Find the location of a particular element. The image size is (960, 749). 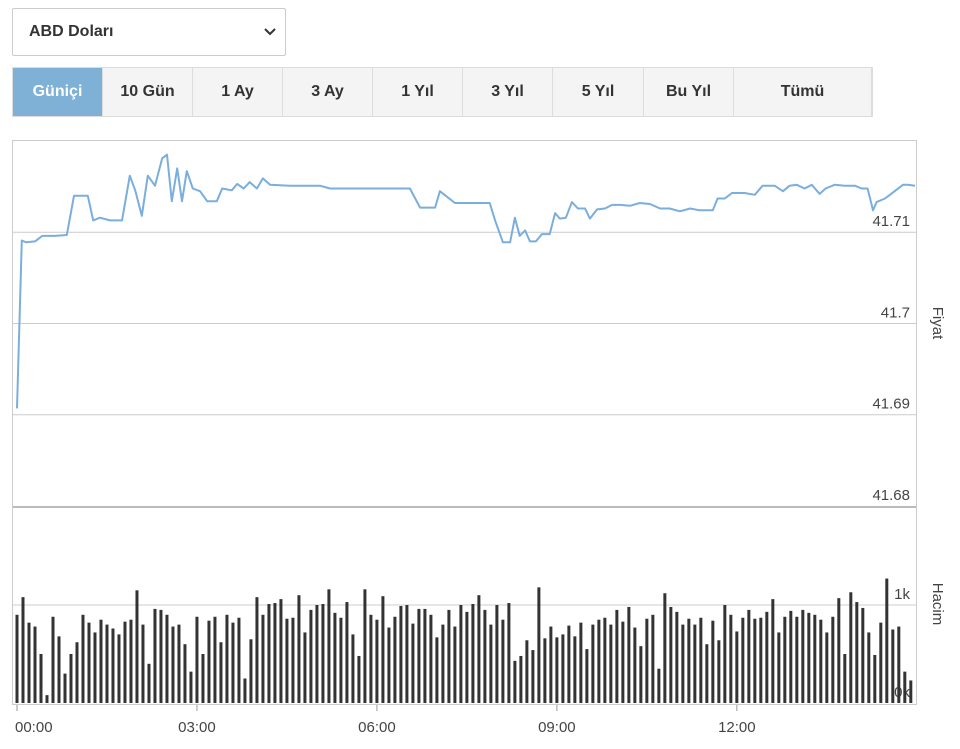

y-tick-label: 41.69 is located at coordinates (891, 404).